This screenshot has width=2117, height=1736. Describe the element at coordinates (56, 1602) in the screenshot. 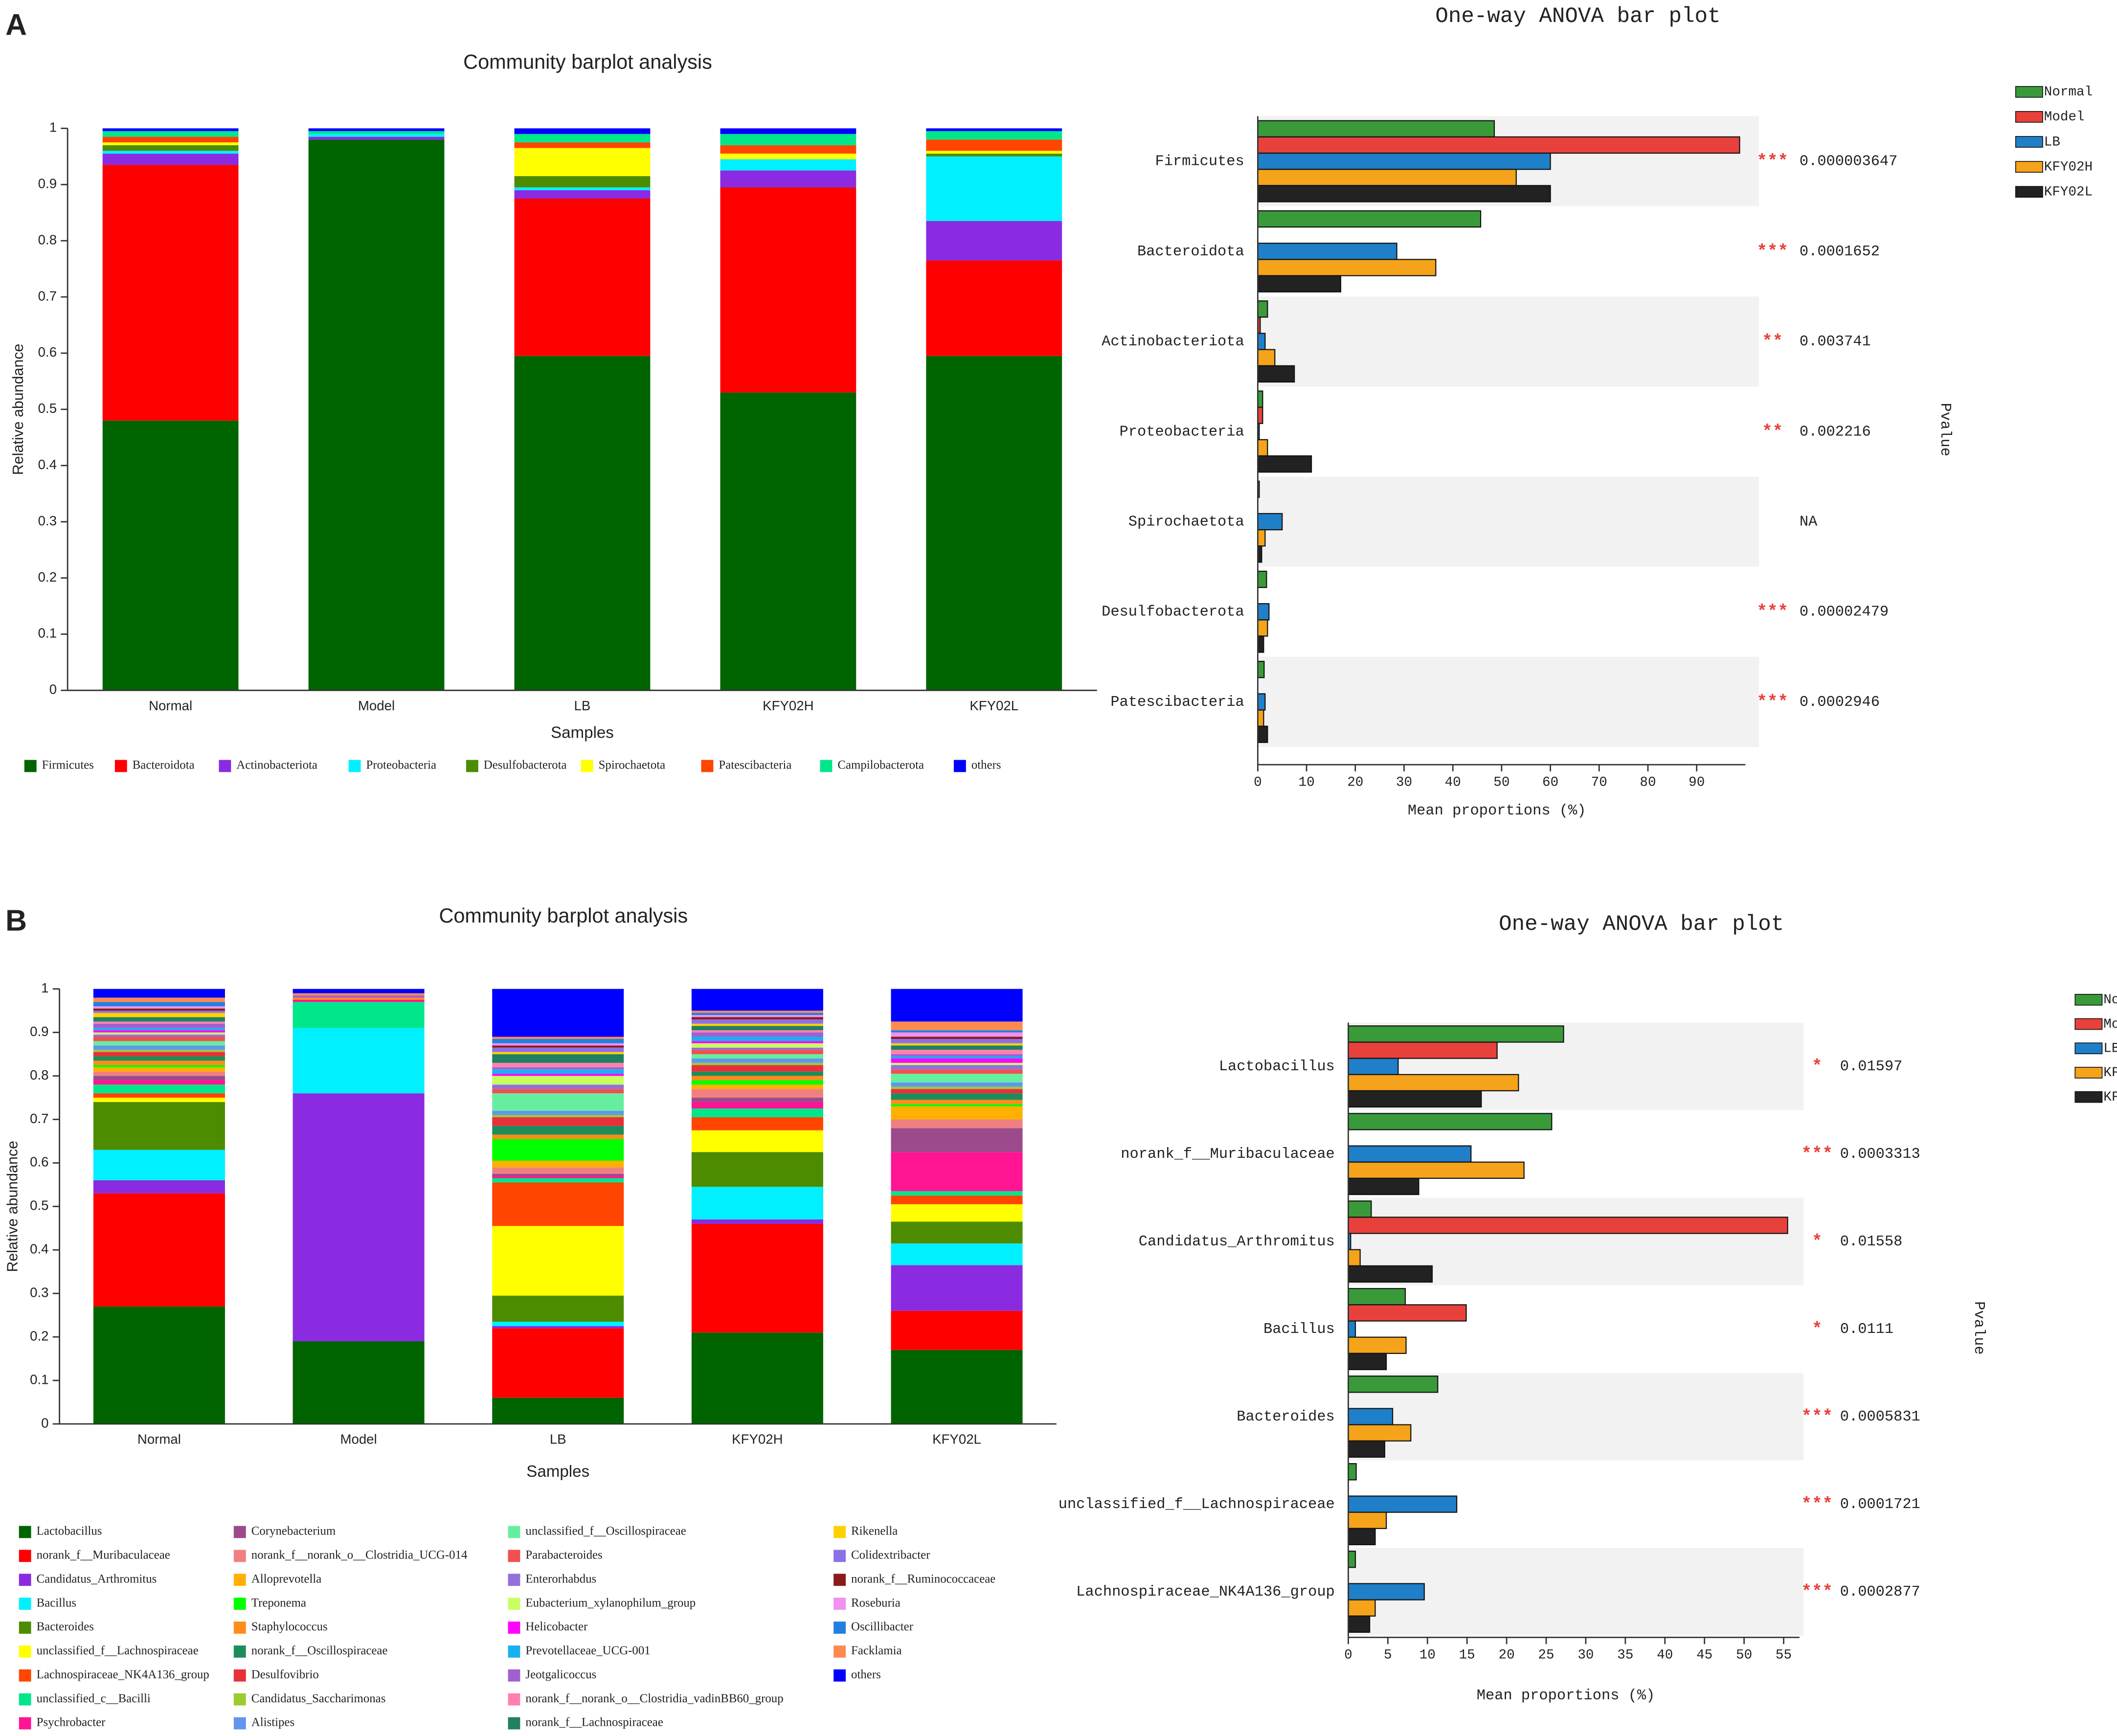

I see `legend-label: Bacillus` at that location.